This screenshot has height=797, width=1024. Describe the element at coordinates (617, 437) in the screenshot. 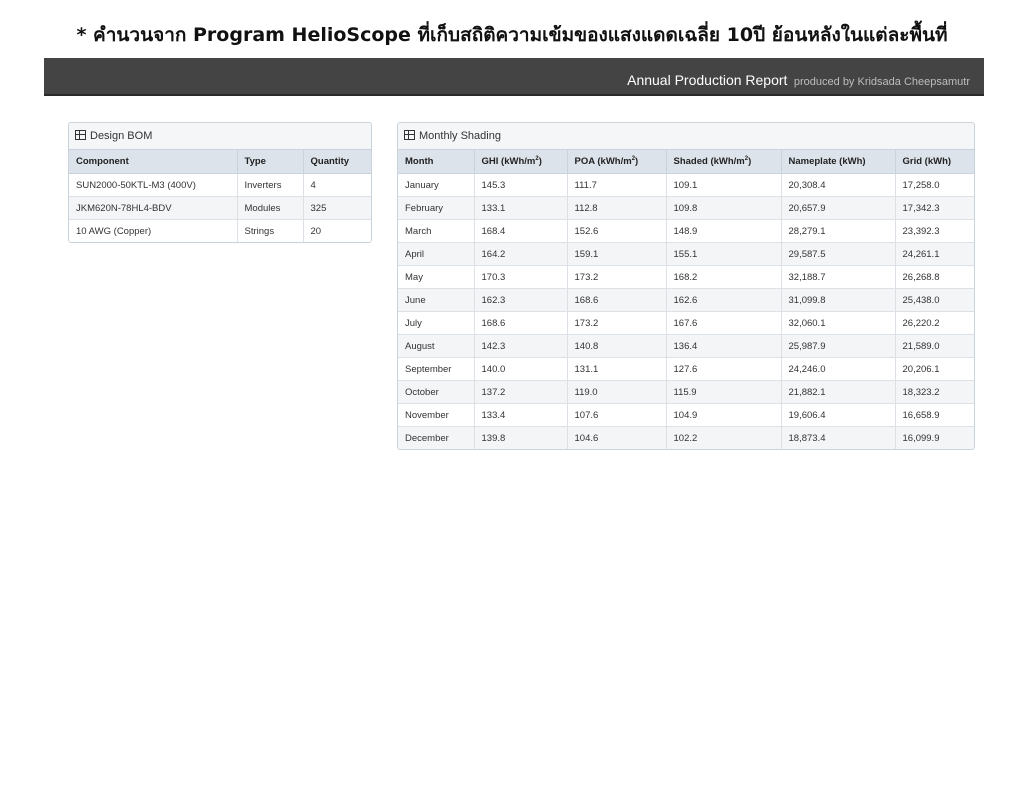

I see `table-cell: 104.6` at that location.